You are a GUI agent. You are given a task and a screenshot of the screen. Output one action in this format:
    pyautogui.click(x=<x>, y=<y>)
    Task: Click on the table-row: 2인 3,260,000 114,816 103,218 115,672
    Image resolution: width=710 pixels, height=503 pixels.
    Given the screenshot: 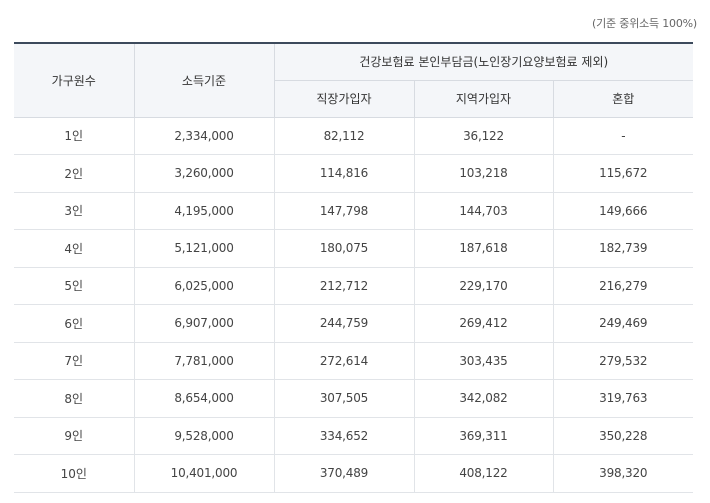 What is the action you would take?
    pyautogui.click(x=354, y=173)
    